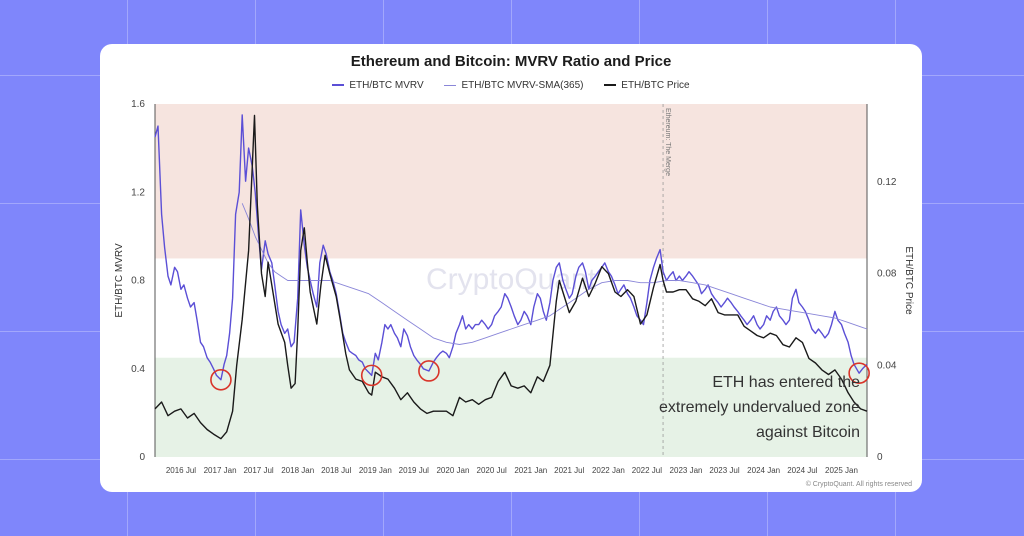 The height and width of the screenshot is (536, 1024). What do you see at coordinates (908, 280) in the screenshot?
I see `y-right-axis-title: ETH/BTC Price` at bounding box center [908, 280].